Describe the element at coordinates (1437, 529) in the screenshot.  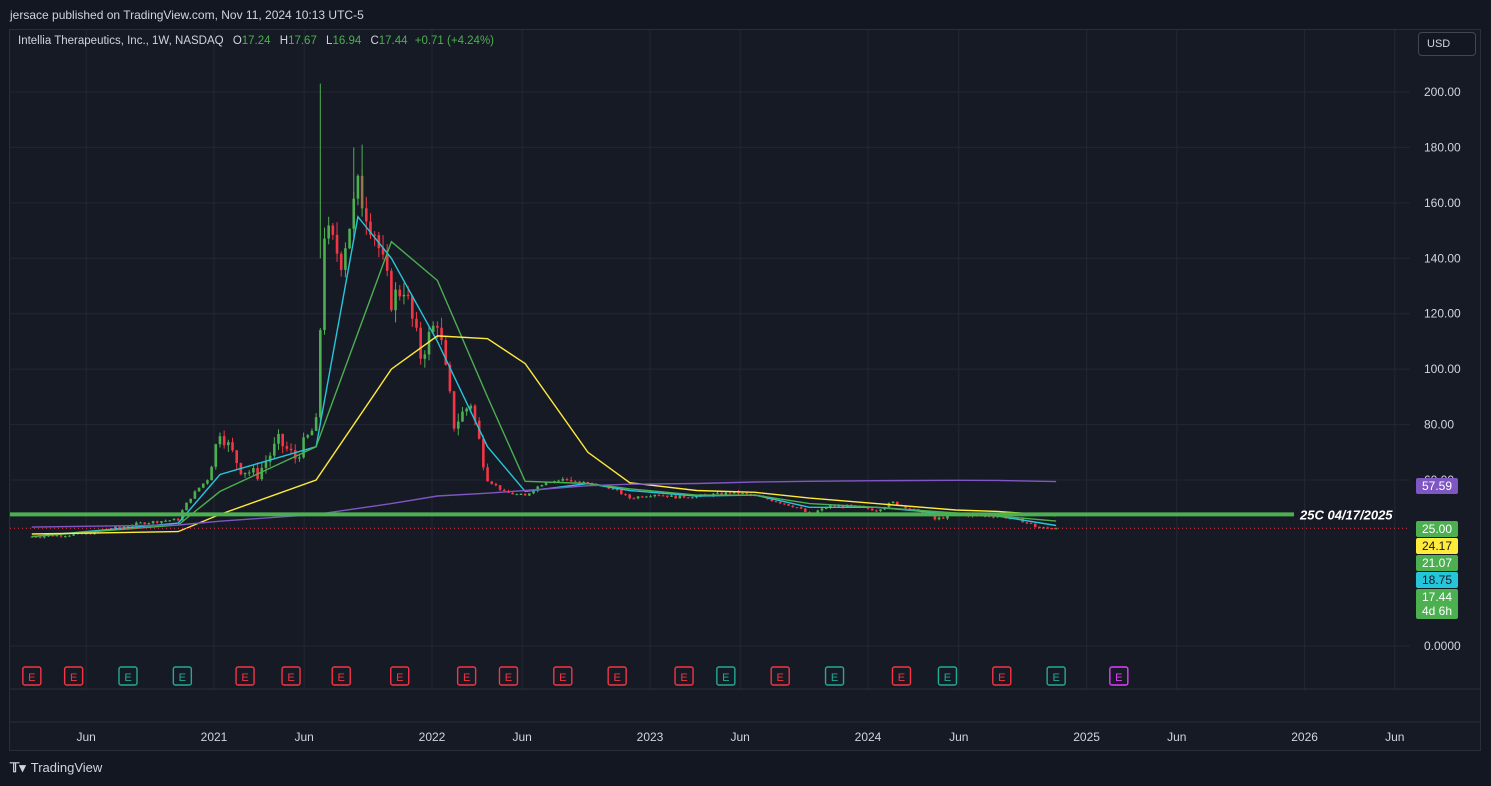
I see `price-tag-label: 25.00` at that location.